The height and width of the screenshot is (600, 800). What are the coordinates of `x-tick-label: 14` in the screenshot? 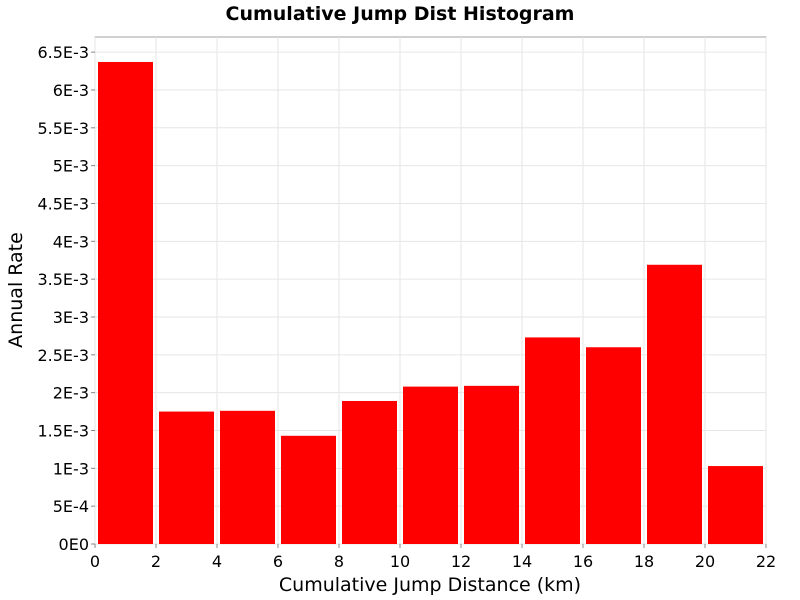 It's located at (522, 561).